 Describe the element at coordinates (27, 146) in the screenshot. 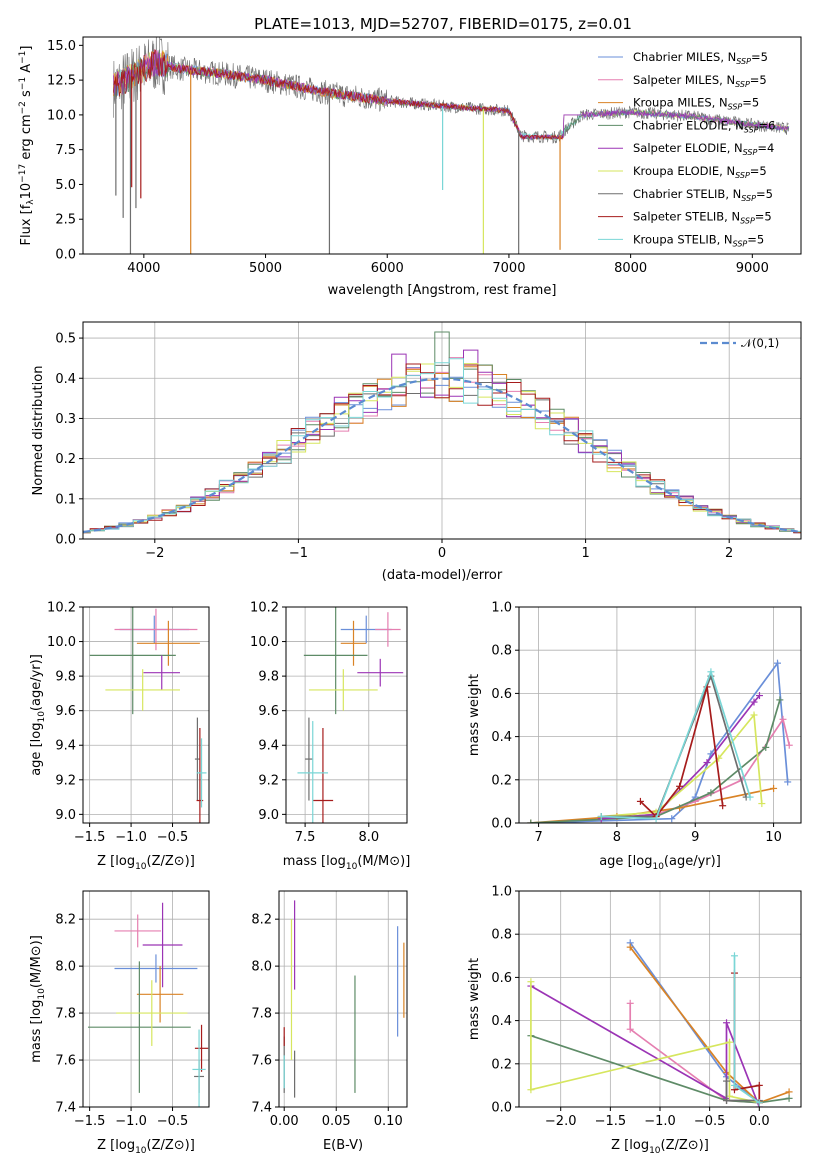

I see `y-axis-label: Flux [fλ10−17 erg cm−2 s−1 A−1]` at that location.